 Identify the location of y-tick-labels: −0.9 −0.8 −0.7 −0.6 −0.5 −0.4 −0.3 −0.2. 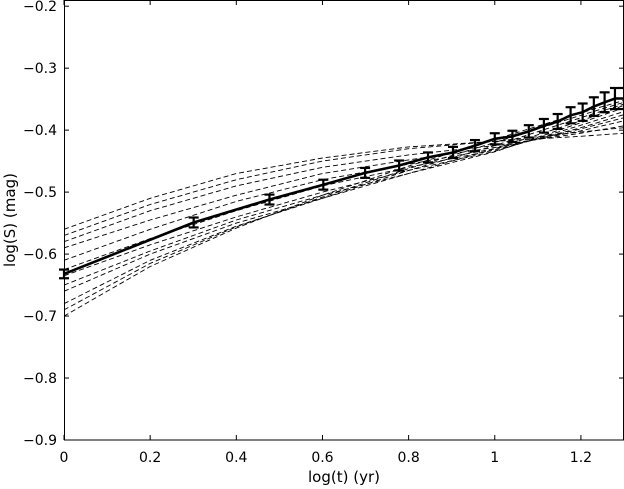
(40, 224).